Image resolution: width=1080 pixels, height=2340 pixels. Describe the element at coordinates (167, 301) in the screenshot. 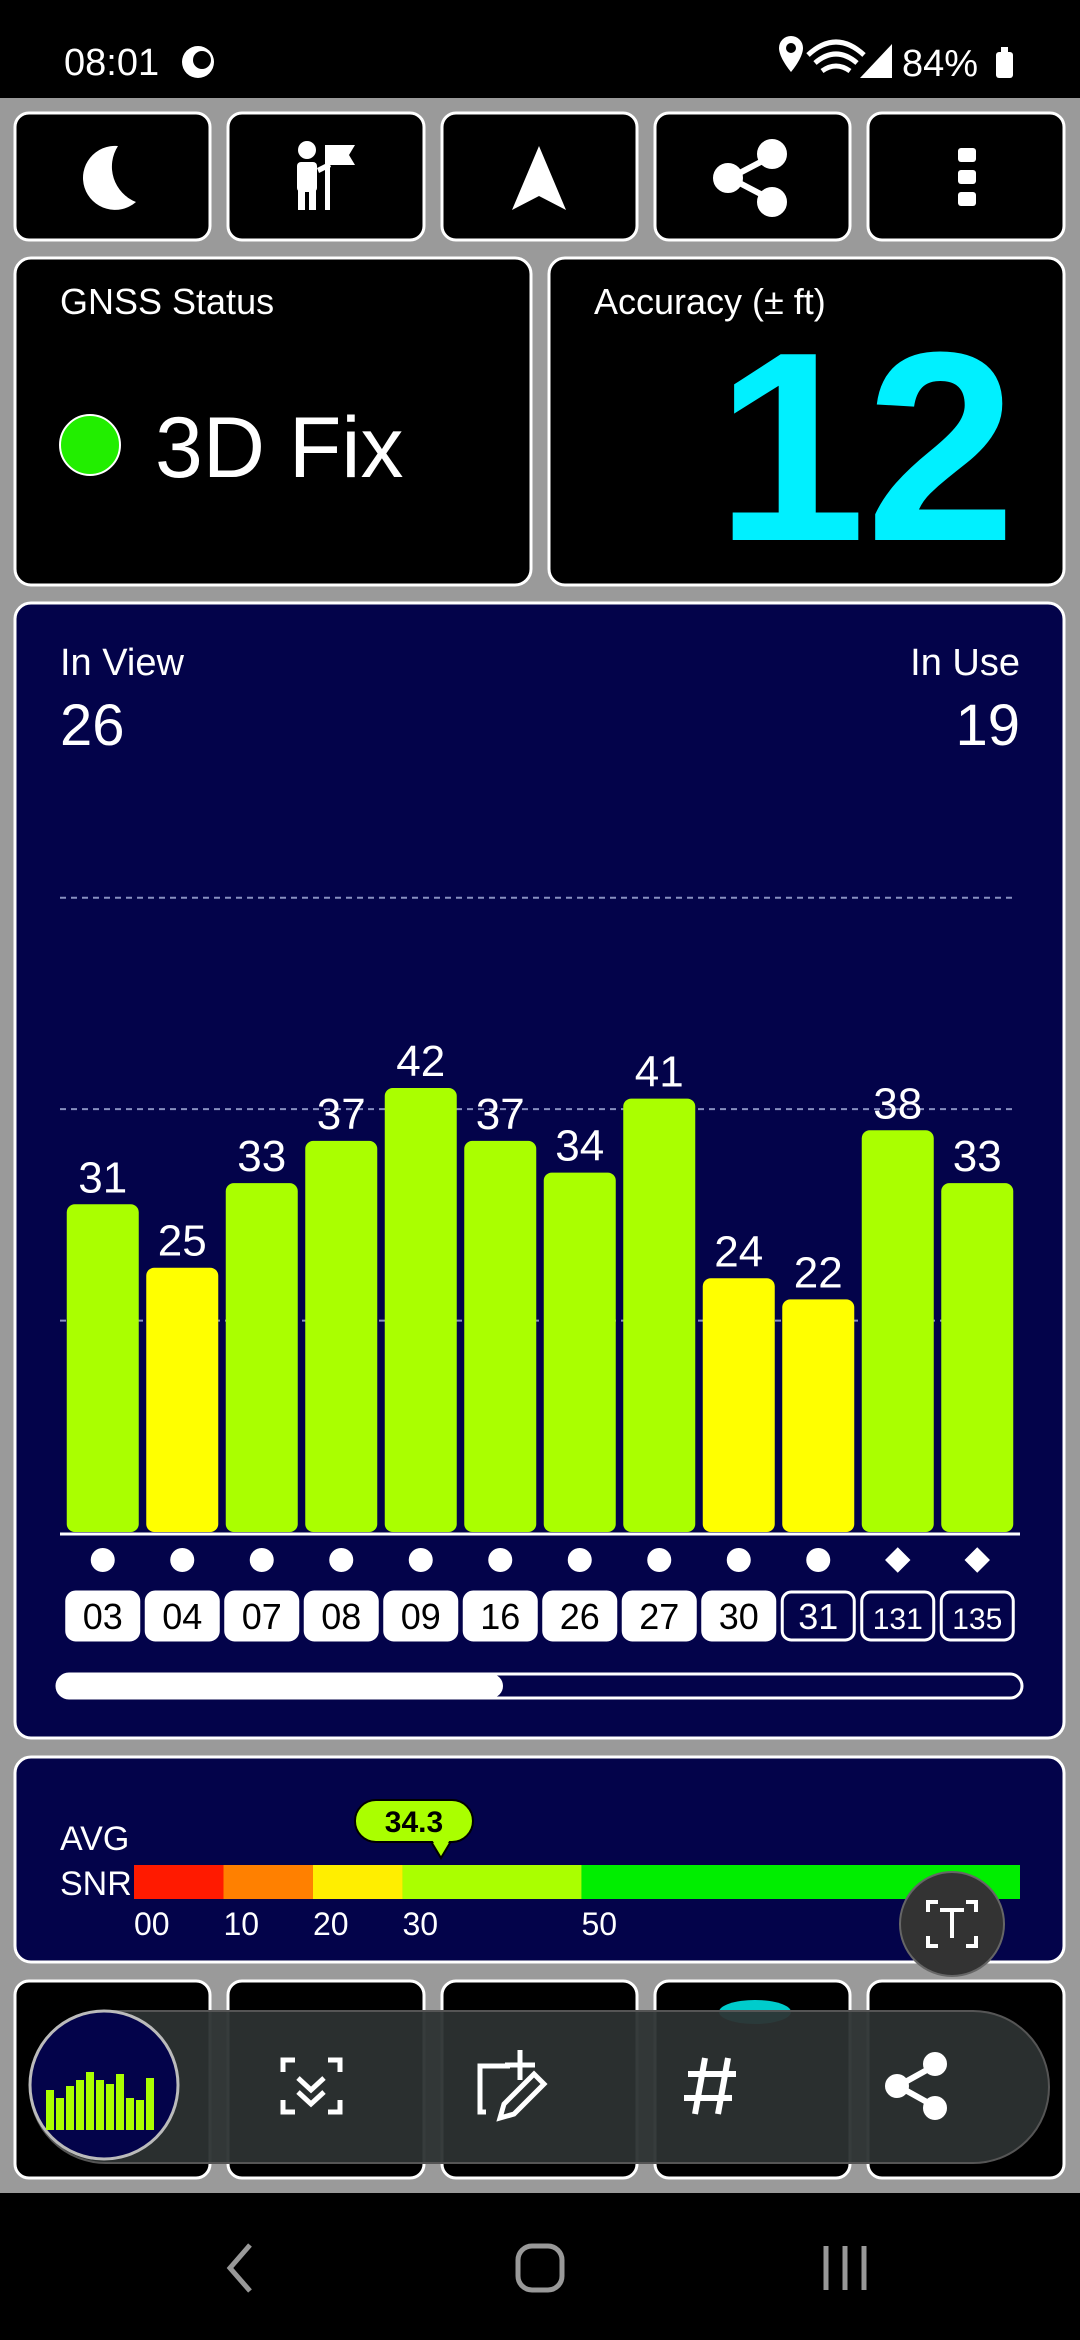

I see `gnss-status-label: GNSS Status` at that location.